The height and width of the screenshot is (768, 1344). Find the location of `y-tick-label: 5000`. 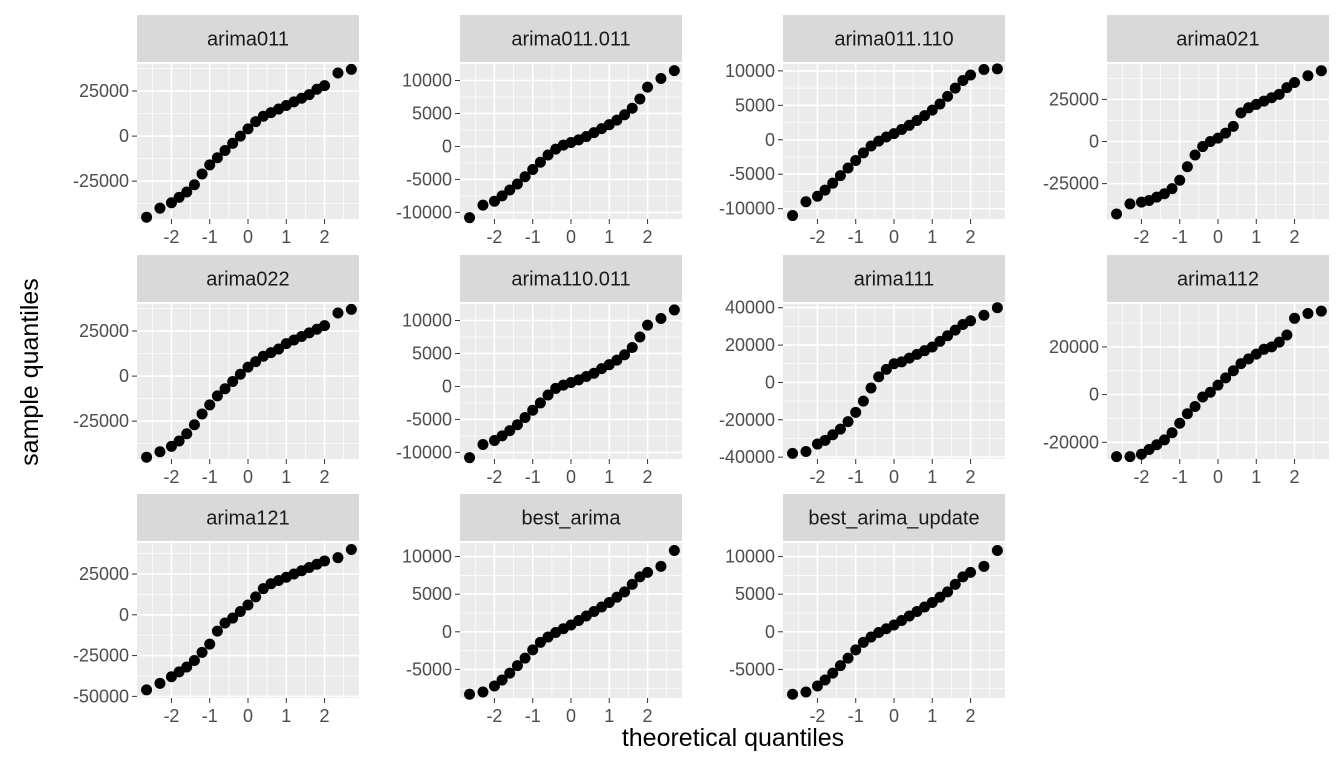

y-tick-label: 5000 is located at coordinates (755, 105).